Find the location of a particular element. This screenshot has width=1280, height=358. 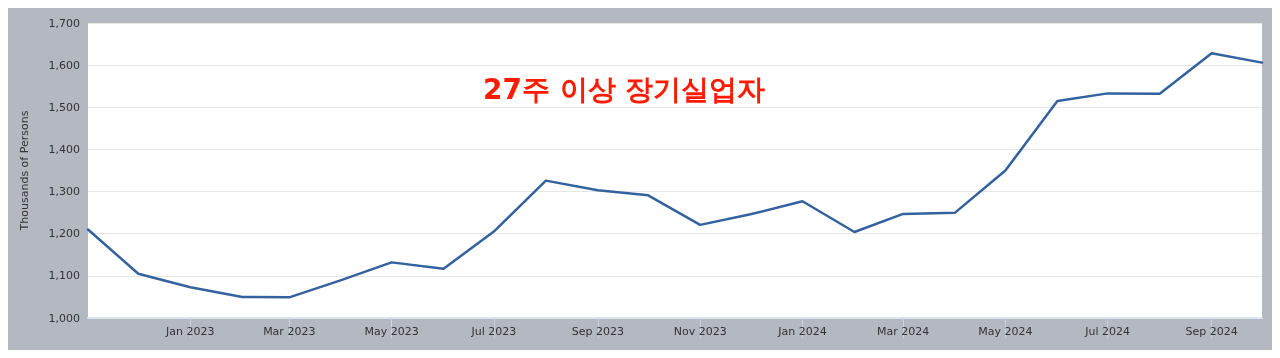

x-tick-label: May 2023 is located at coordinates (391, 331).